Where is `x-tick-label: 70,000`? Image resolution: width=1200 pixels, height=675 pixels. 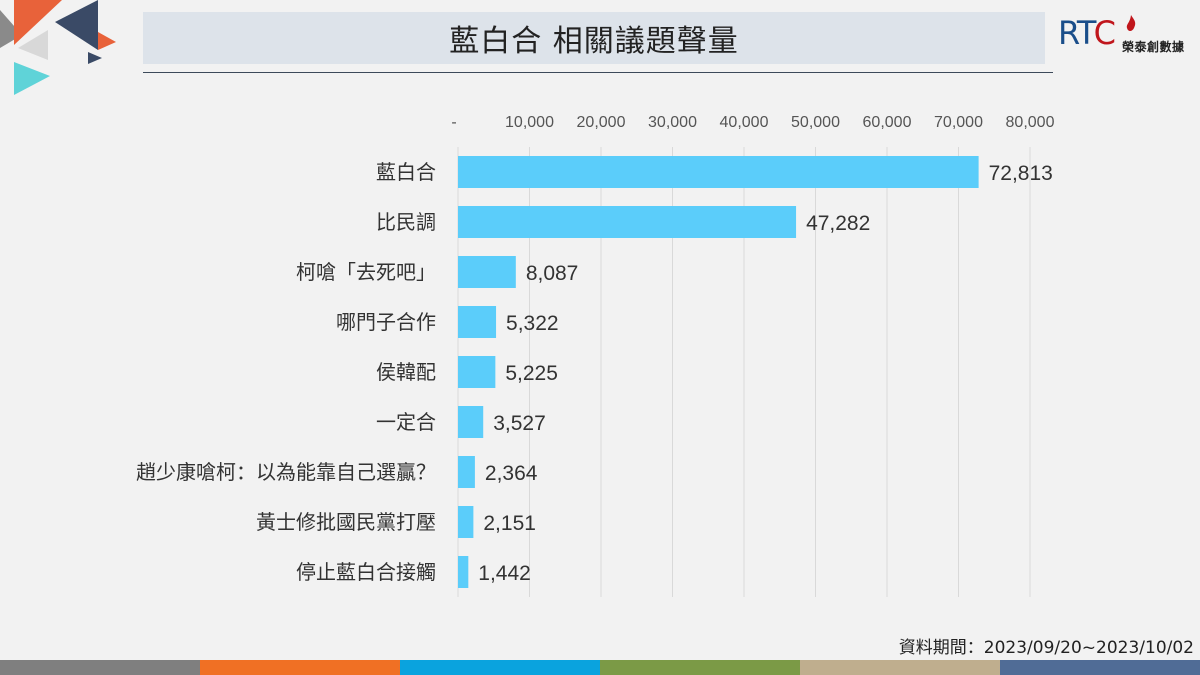
x-tick-label: 70,000 is located at coordinates (958, 122).